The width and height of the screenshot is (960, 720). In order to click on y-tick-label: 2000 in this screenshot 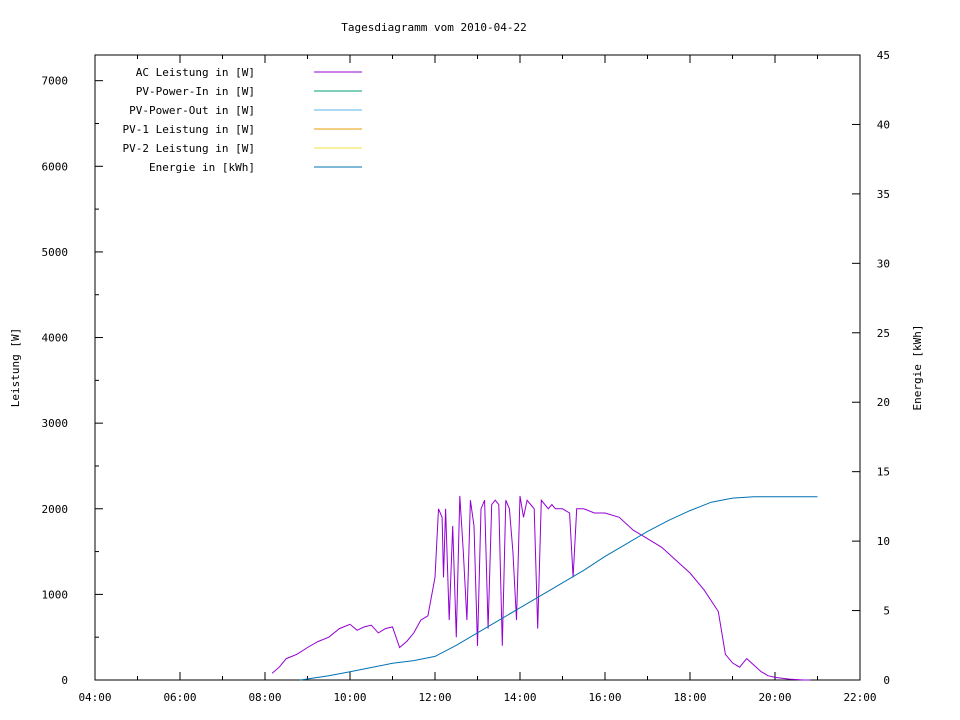, I will do `click(55, 509)`.